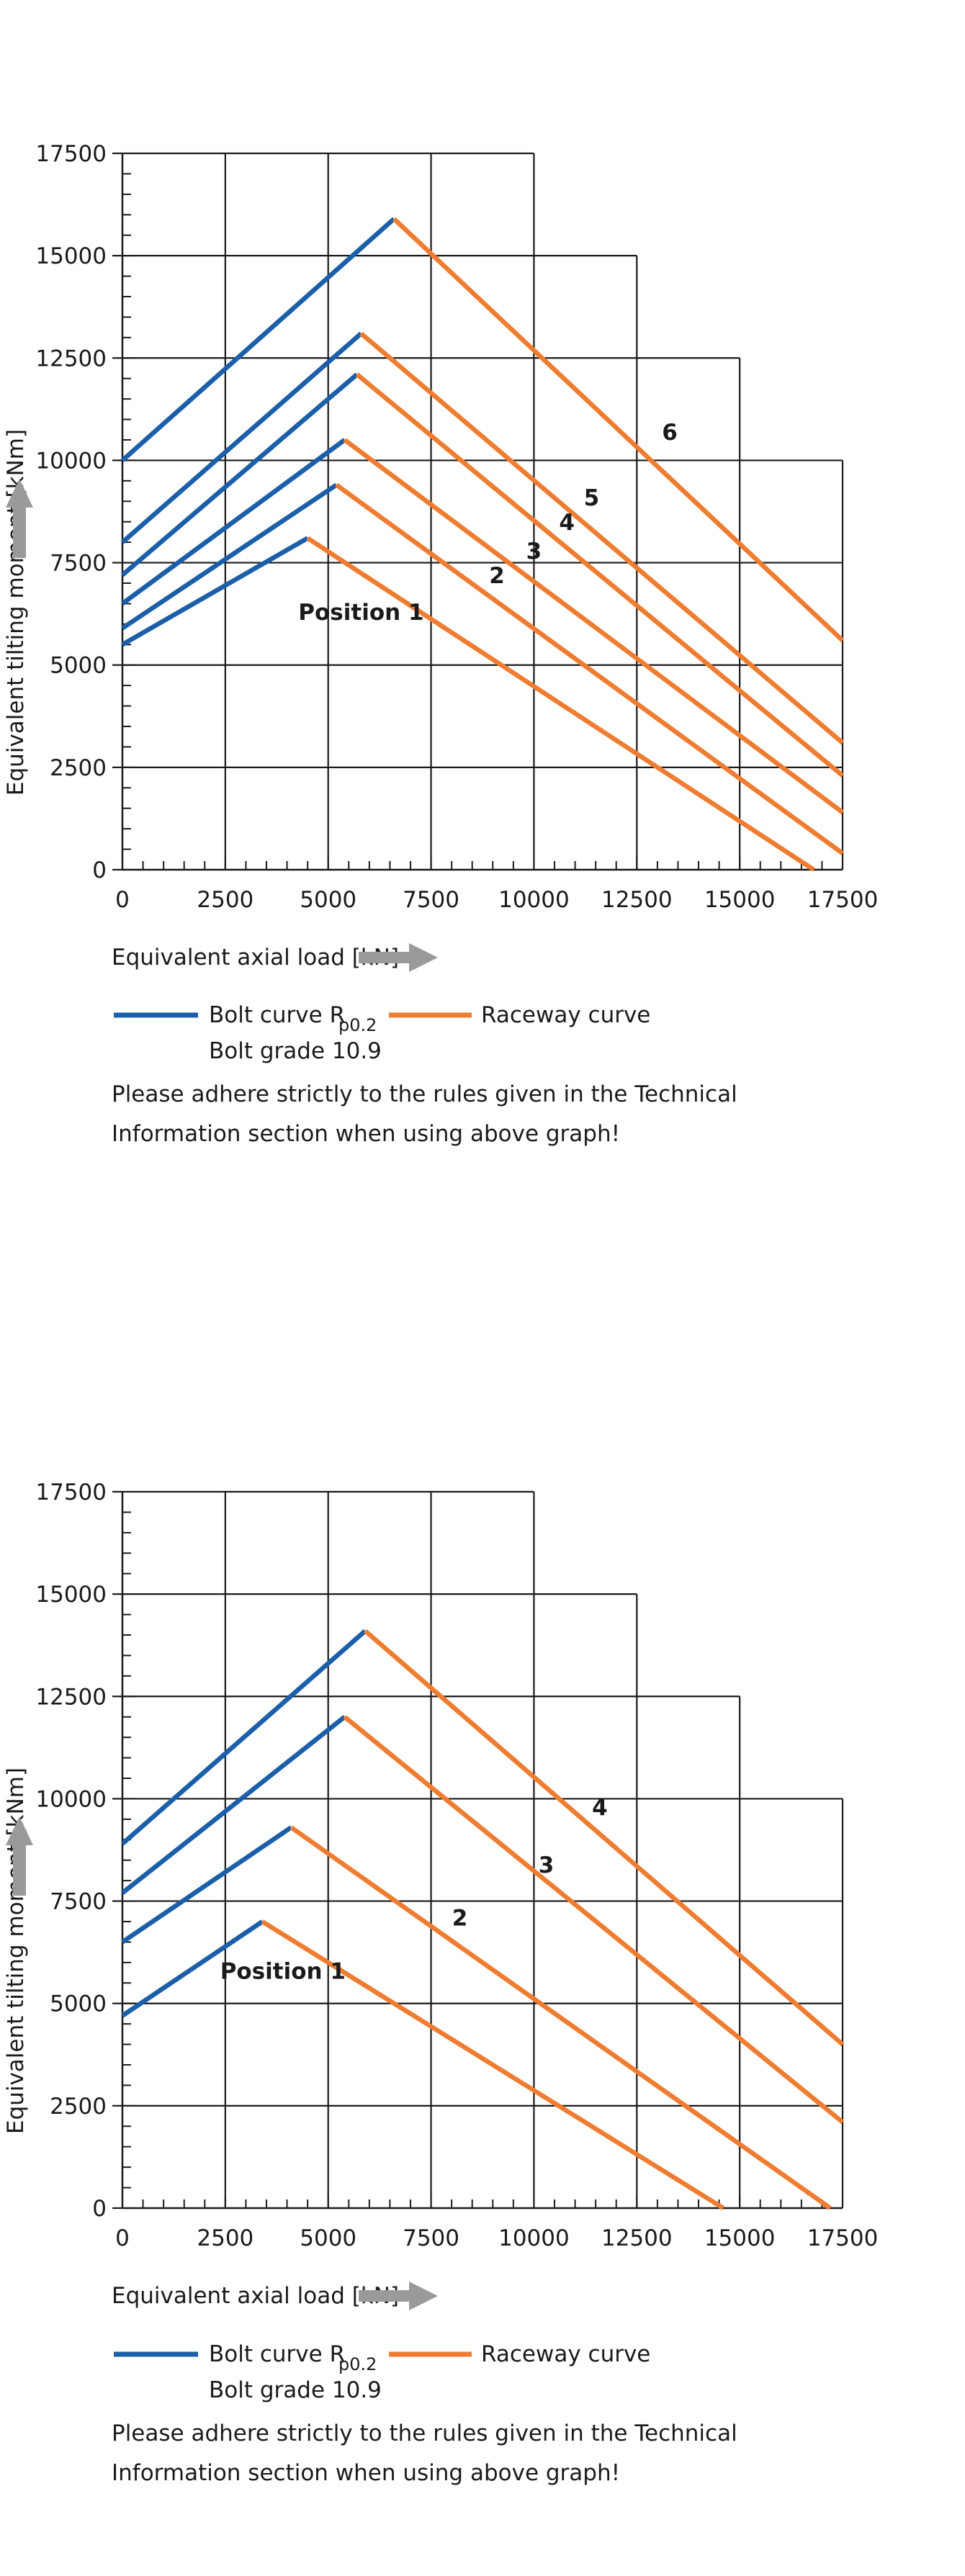  I want to click on curve-label: 6, so click(670, 433).